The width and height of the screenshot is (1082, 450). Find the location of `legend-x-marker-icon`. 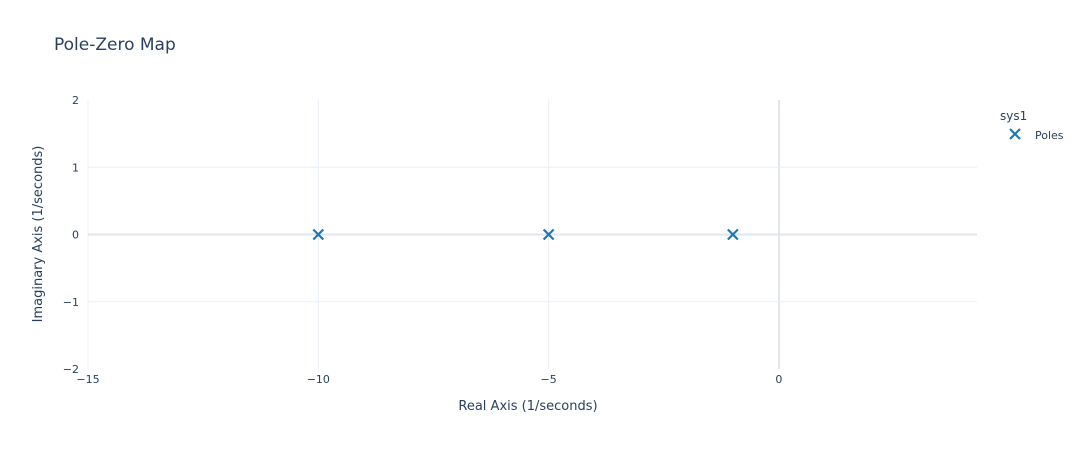

legend-x-marker-icon is located at coordinates (1015, 134).